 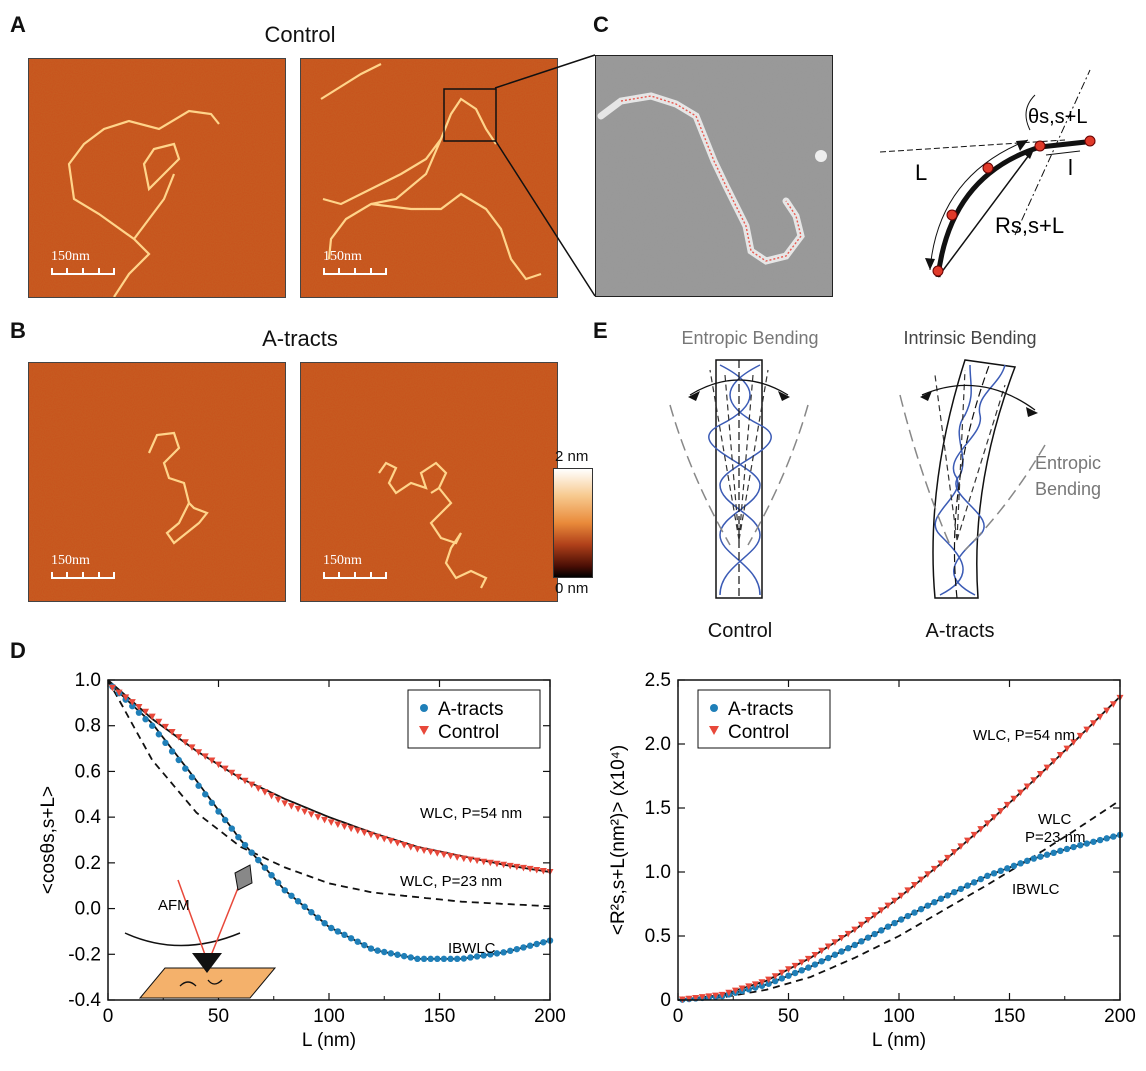 What do you see at coordinates (573, 523) in the screenshot?
I see `colorbar` at bounding box center [573, 523].